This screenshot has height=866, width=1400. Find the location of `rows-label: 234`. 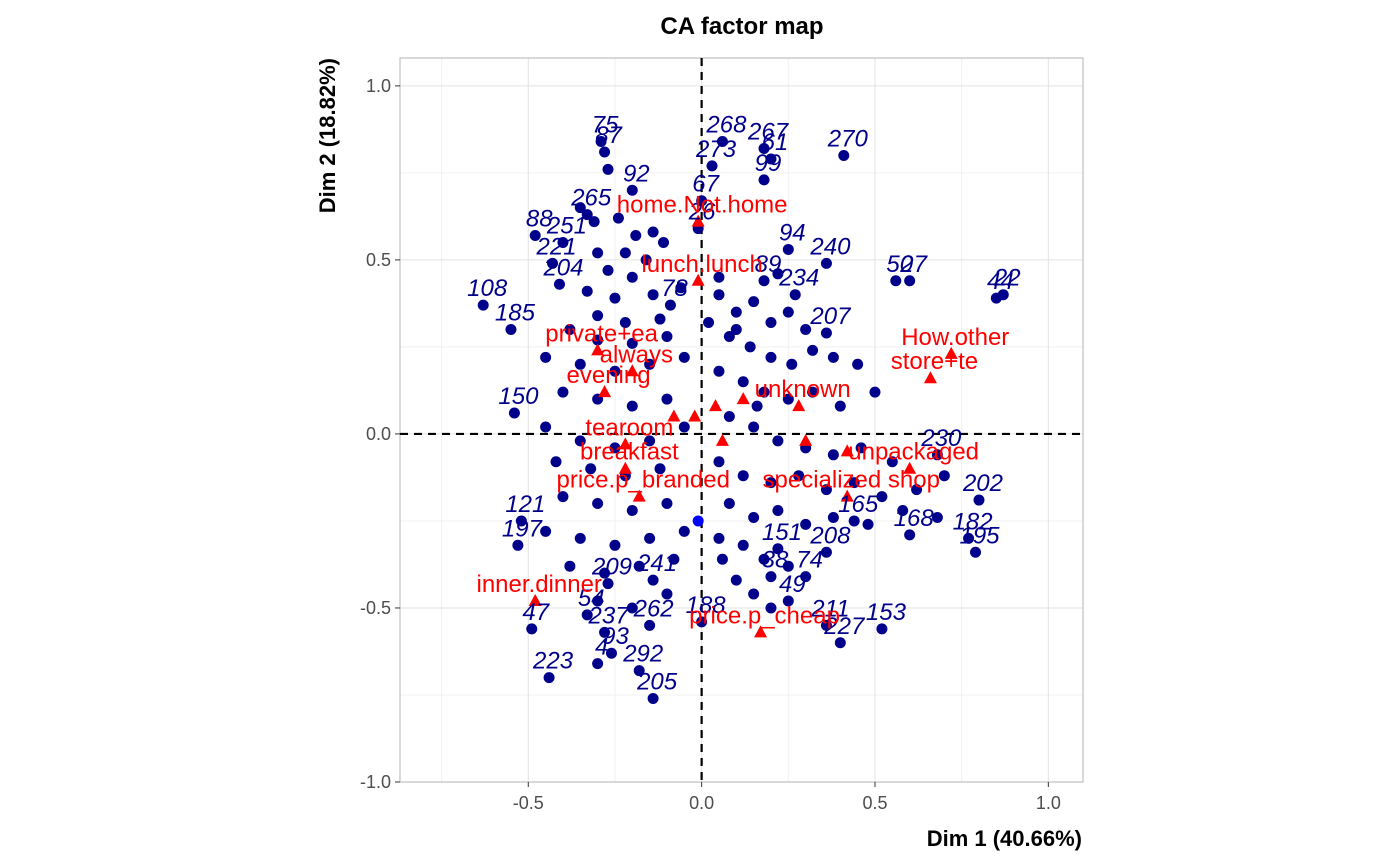

rows-label: 234 is located at coordinates (798, 278).